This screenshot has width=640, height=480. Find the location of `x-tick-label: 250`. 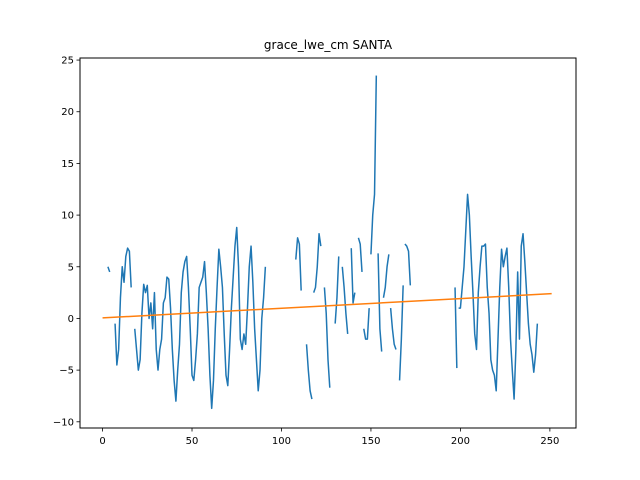

x-tick-label: 250 is located at coordinates (549, 441).